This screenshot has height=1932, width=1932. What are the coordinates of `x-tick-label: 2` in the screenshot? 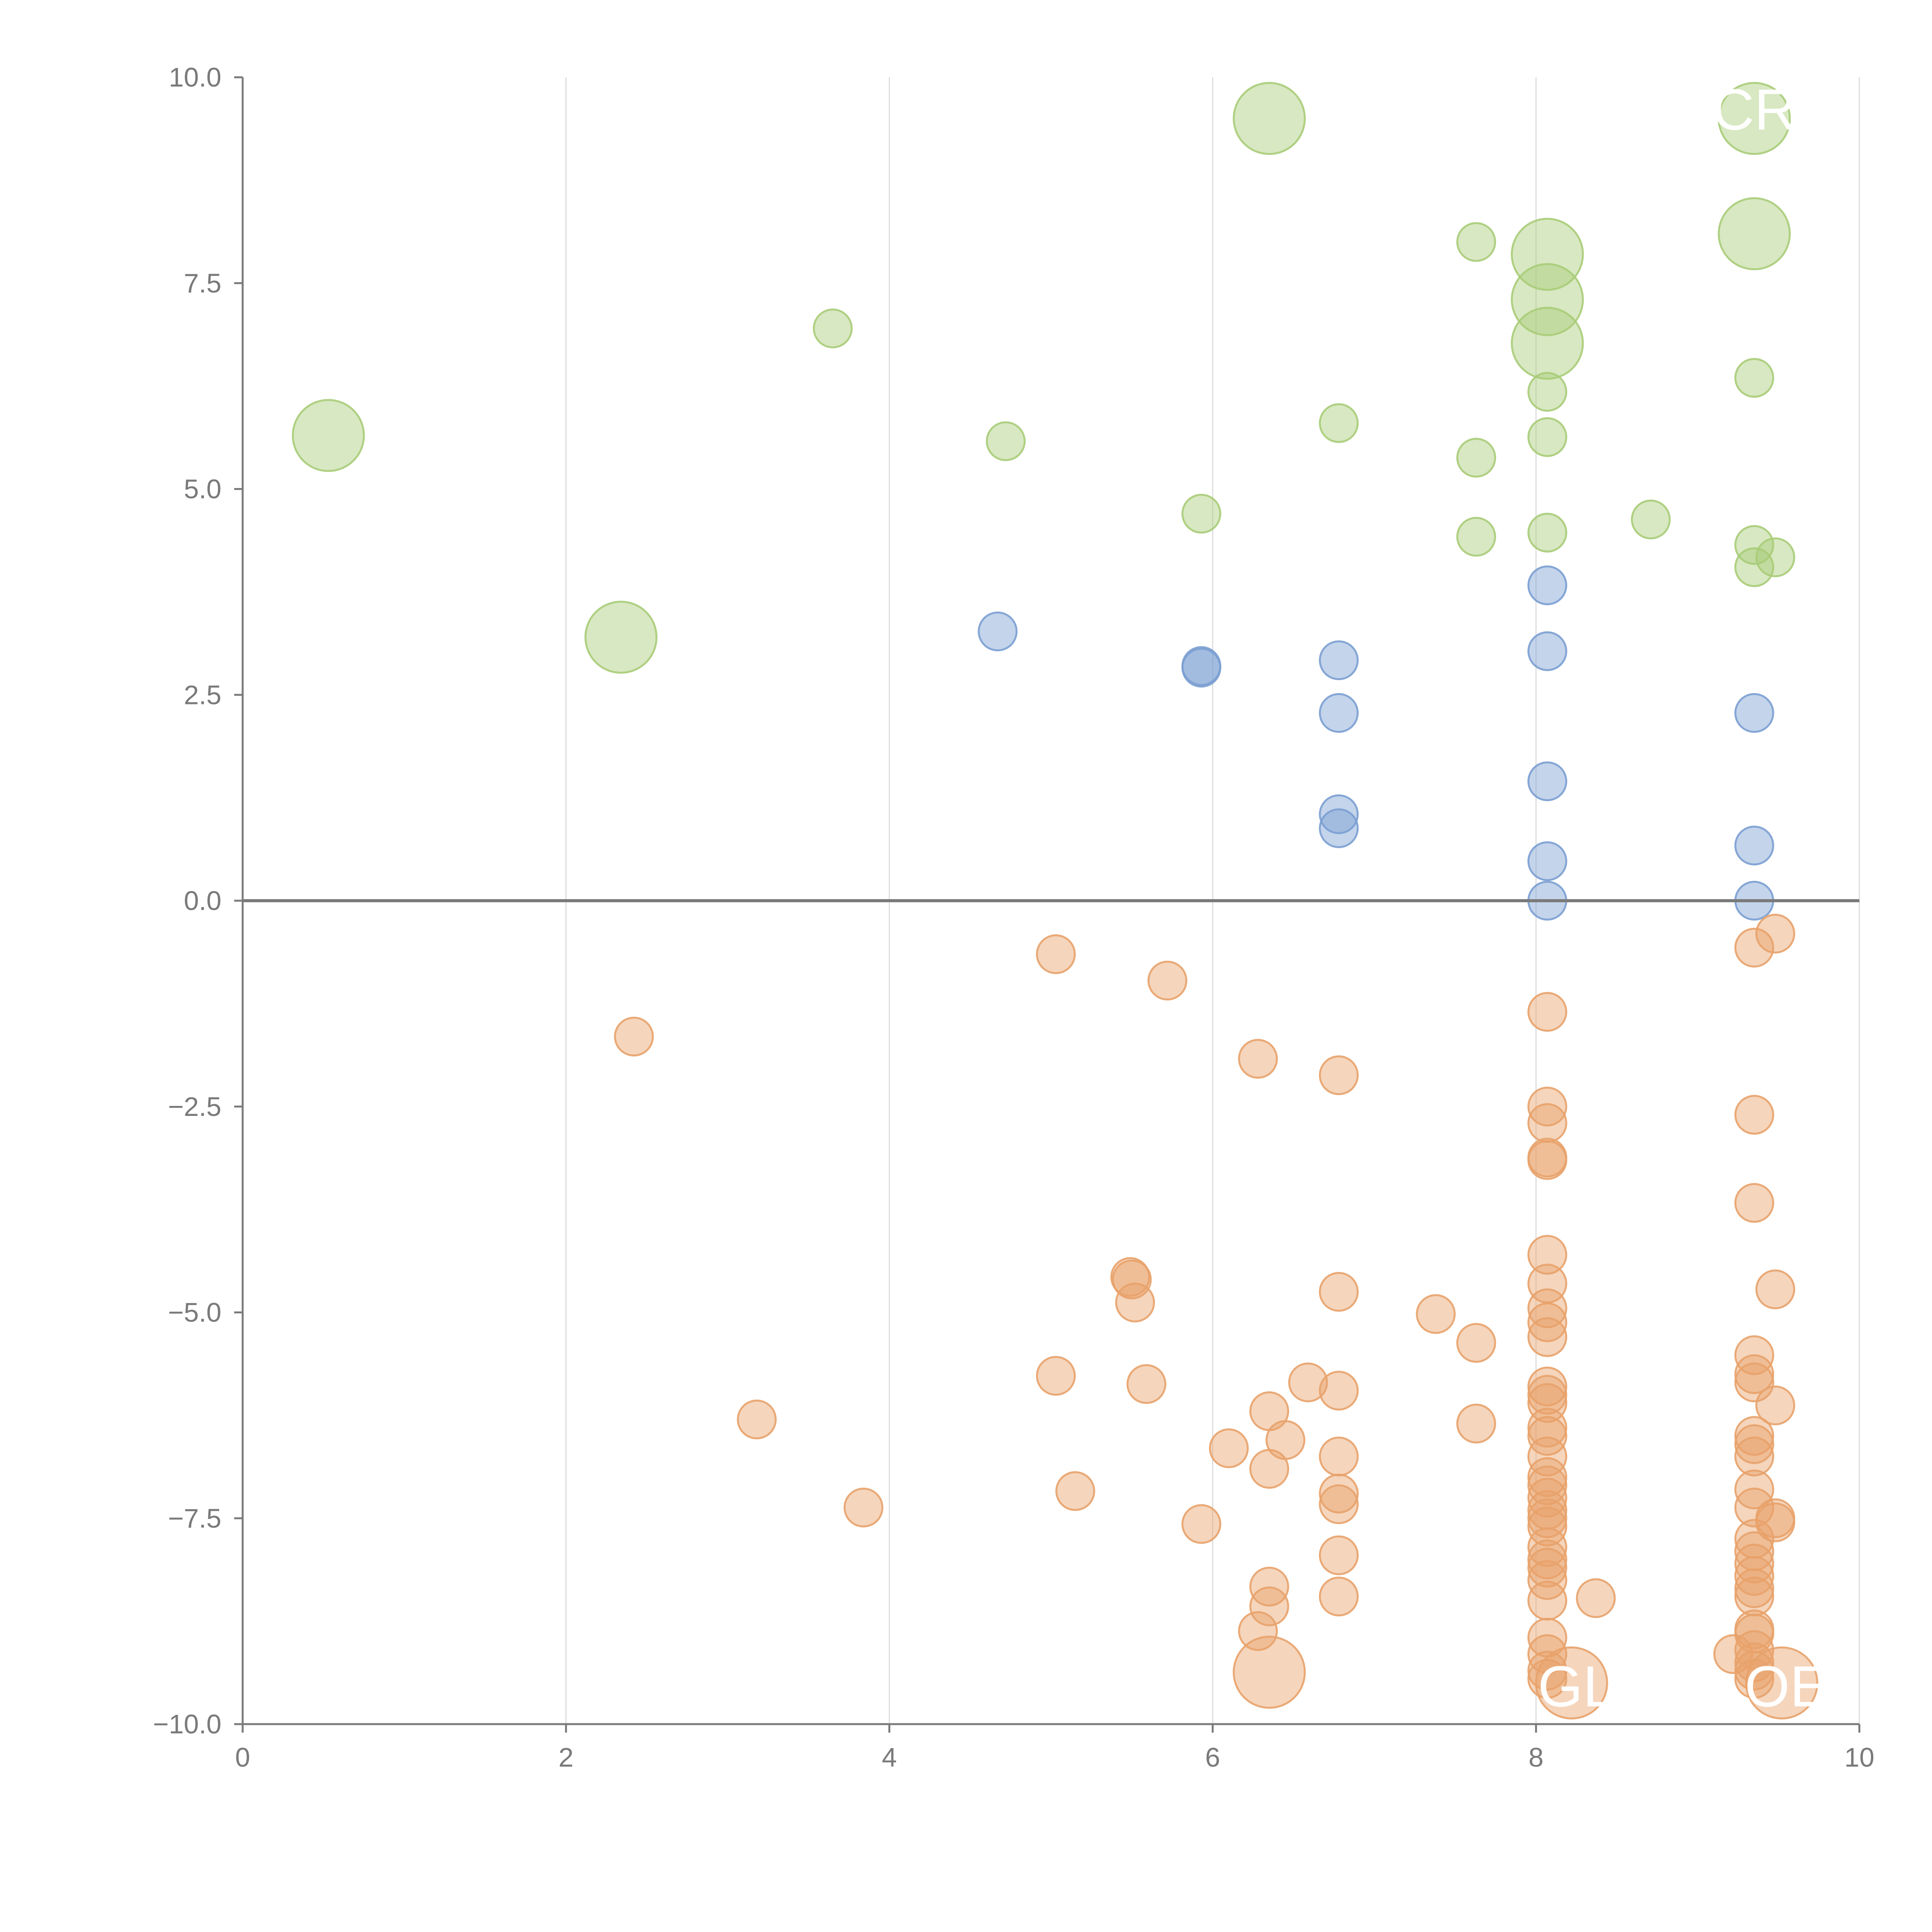 It's located at (565, 1757).